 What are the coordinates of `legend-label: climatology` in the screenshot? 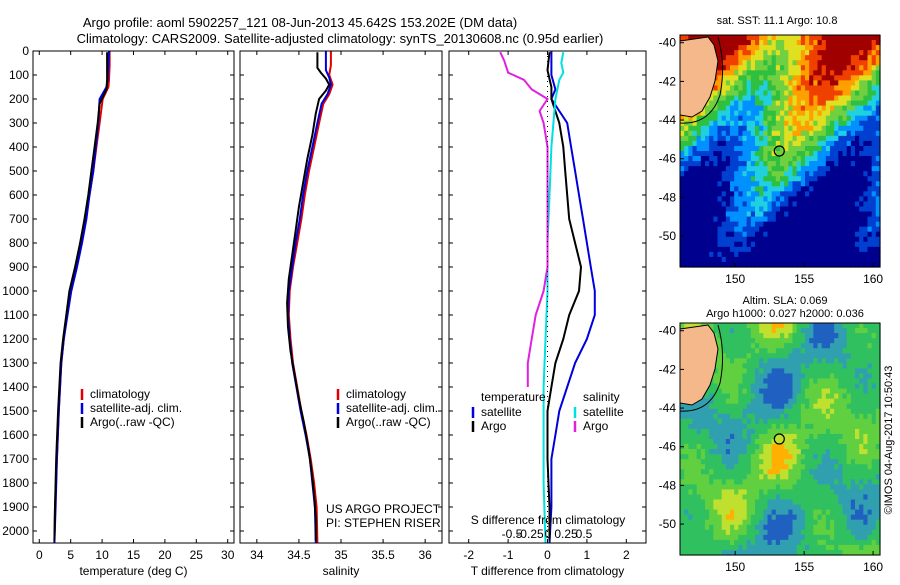 It's located at (376, 394).